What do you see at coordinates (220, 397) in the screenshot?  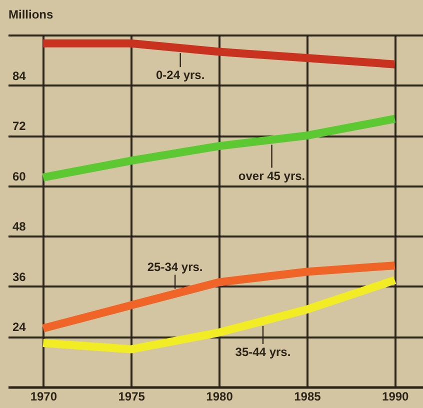 I see `x-tick-label: 1980` at bounding box center [220, 397].